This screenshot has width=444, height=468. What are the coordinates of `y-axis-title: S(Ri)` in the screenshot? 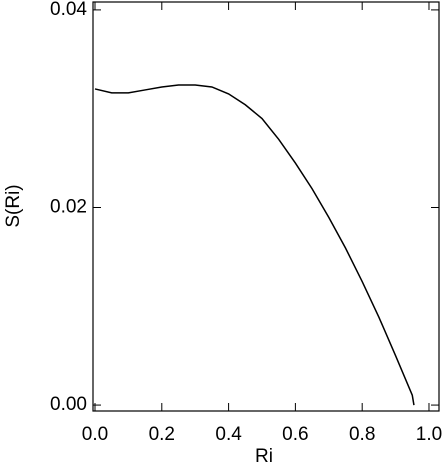 It's located at (13, 205).